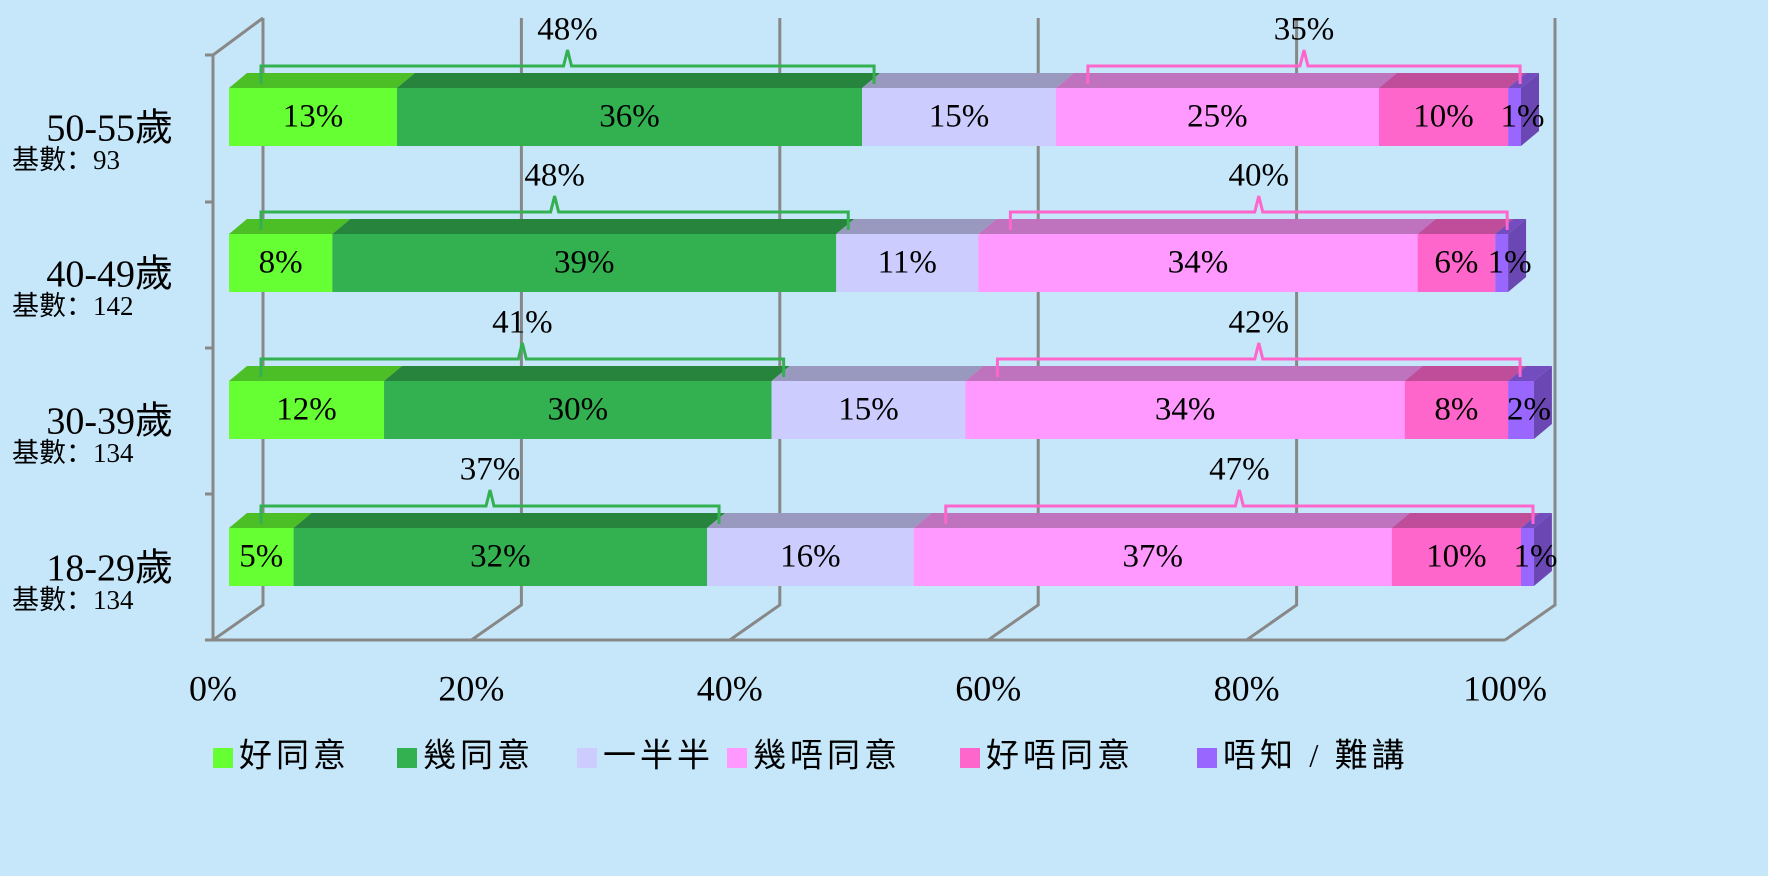 Image resolution: width=1768 pixels, height=876 pixels. What do you see at coordinates (490, 470) in the screenshot?
I see `bracket-label: 37%` at bounding box center [490, 470].